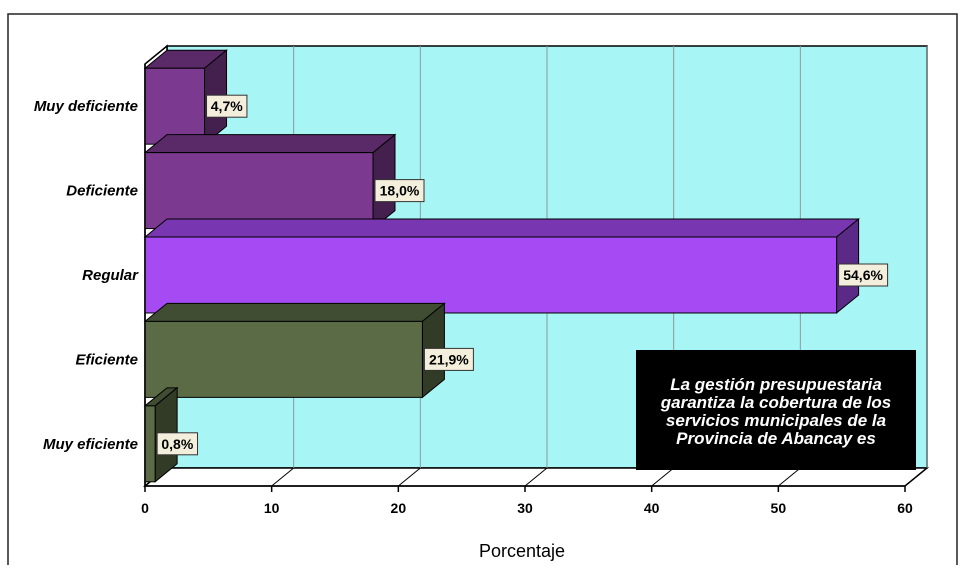 This screenshot has height=570, width=965. I want to click on annotation-text: Provincia de Abancay es, so click(776, 438).